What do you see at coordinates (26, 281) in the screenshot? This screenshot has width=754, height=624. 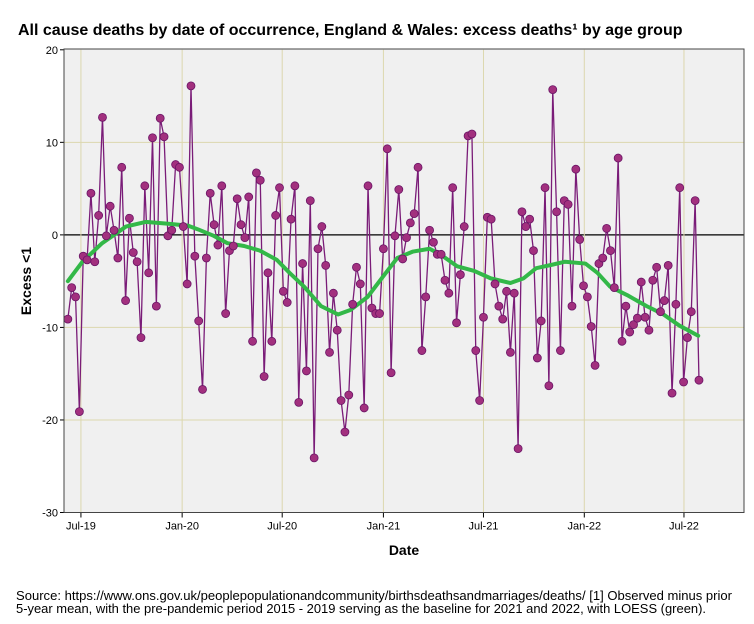 I see `y-axis-label: Excess <1` at bounding box center [26, 281].